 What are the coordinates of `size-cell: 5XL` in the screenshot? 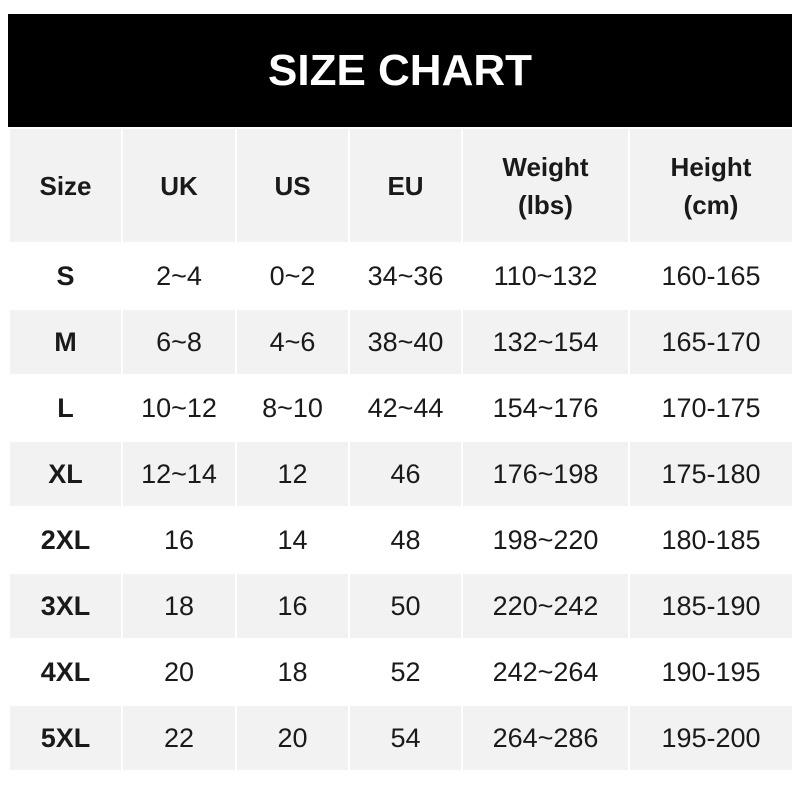 It's located at (65, 738).